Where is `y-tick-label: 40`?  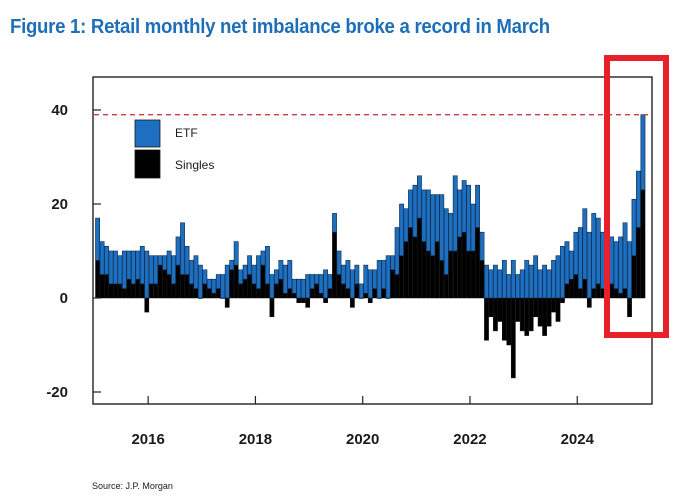 y-tick-label: 40 is located at coordinates (59, 110).